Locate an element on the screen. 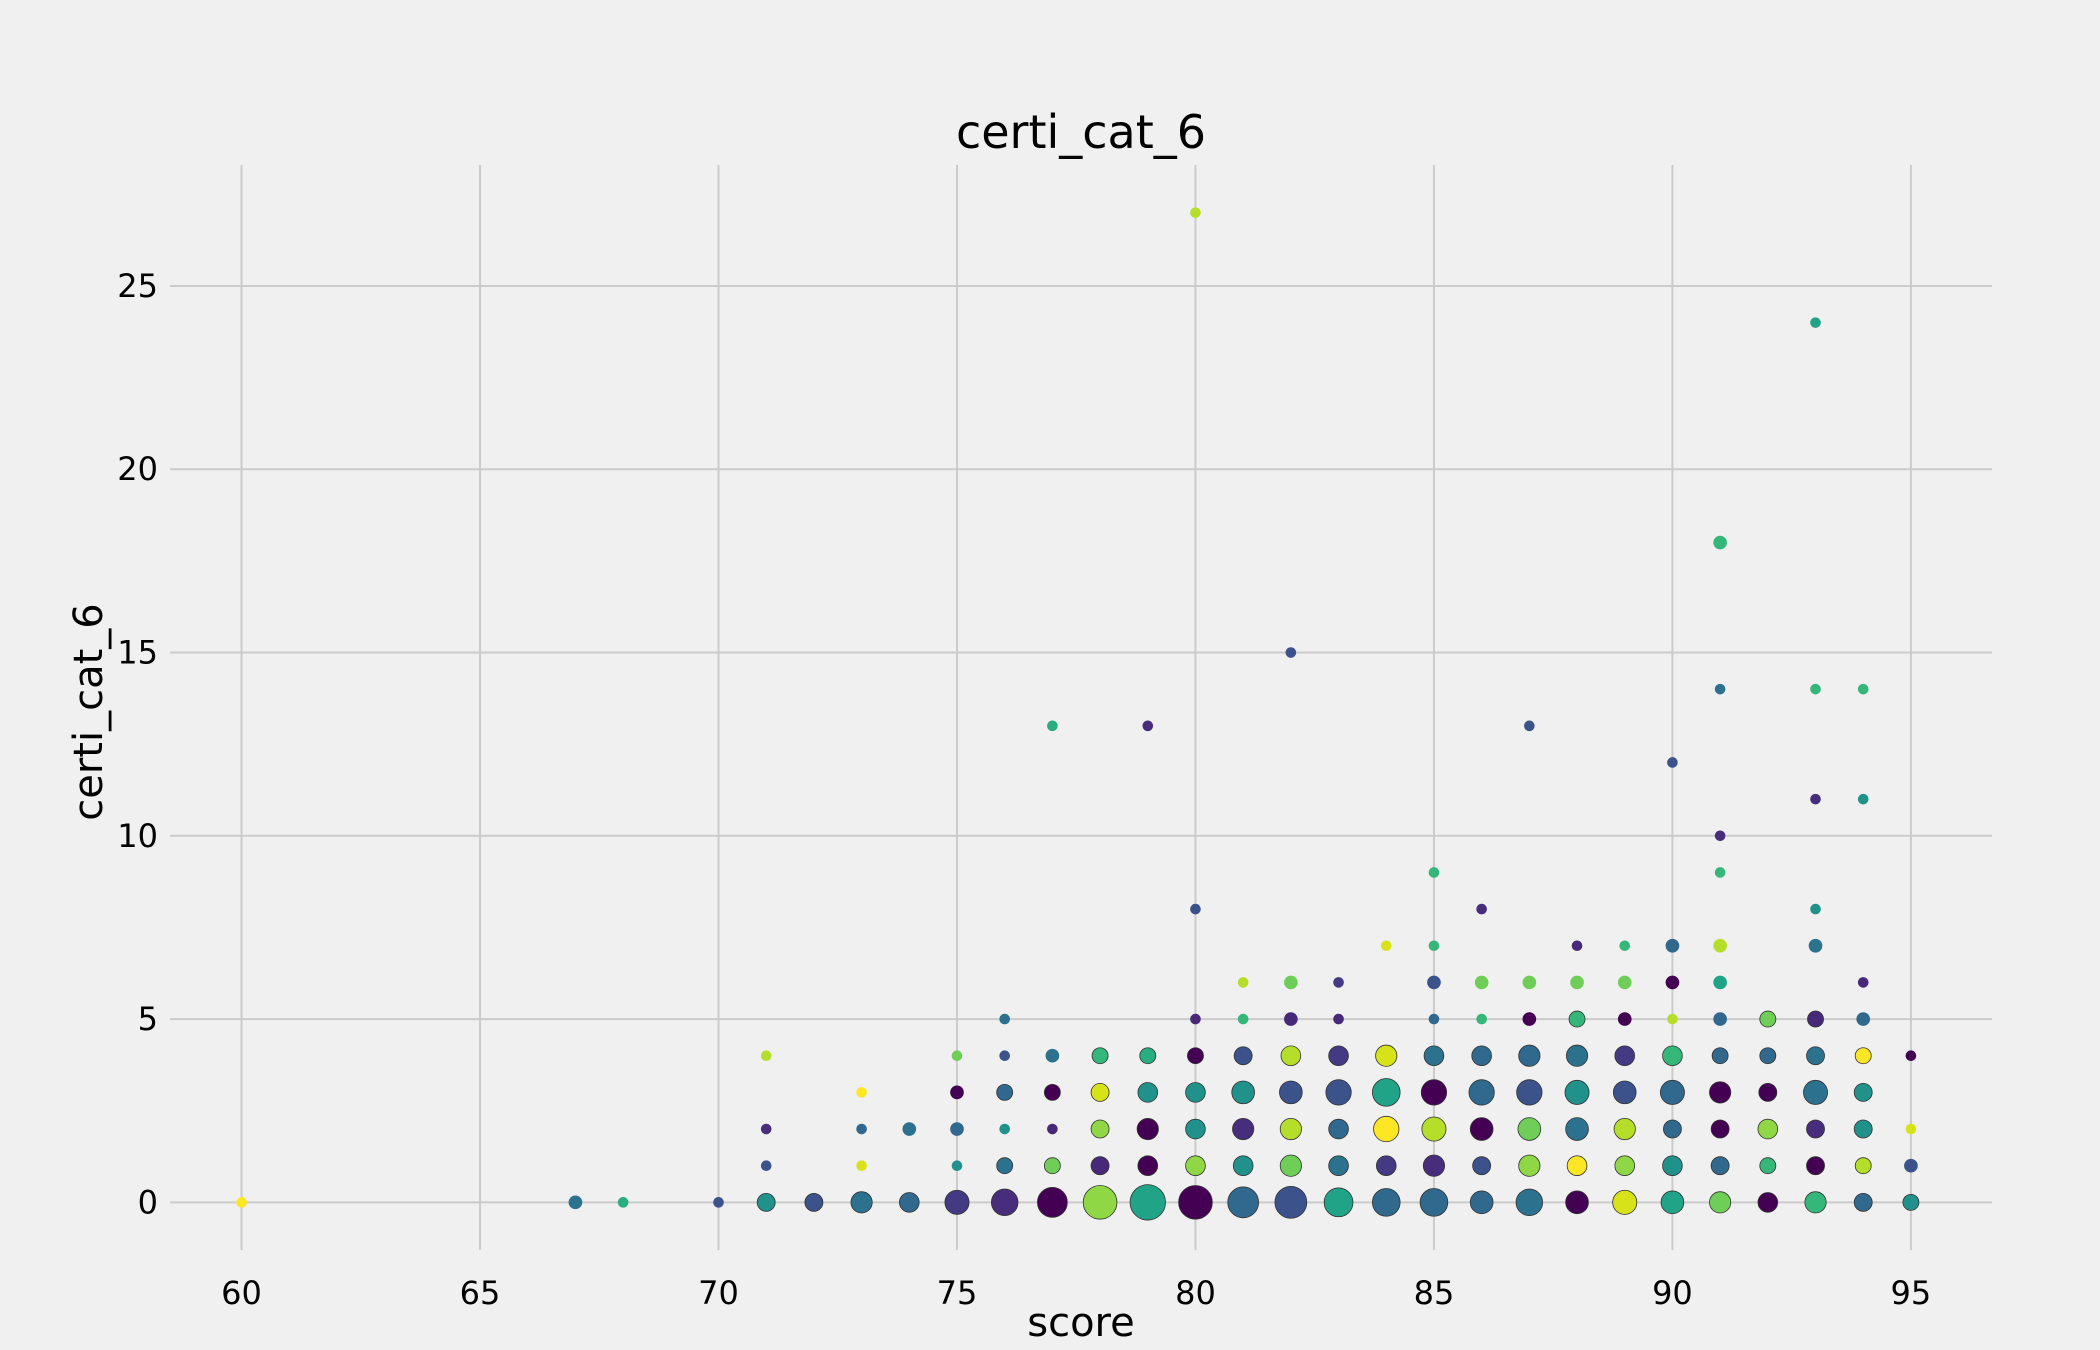 Image resolution: width=2100 pixels, height=1350 pixels. y-tick-label: 0 is located at coordinates (148, 1202).